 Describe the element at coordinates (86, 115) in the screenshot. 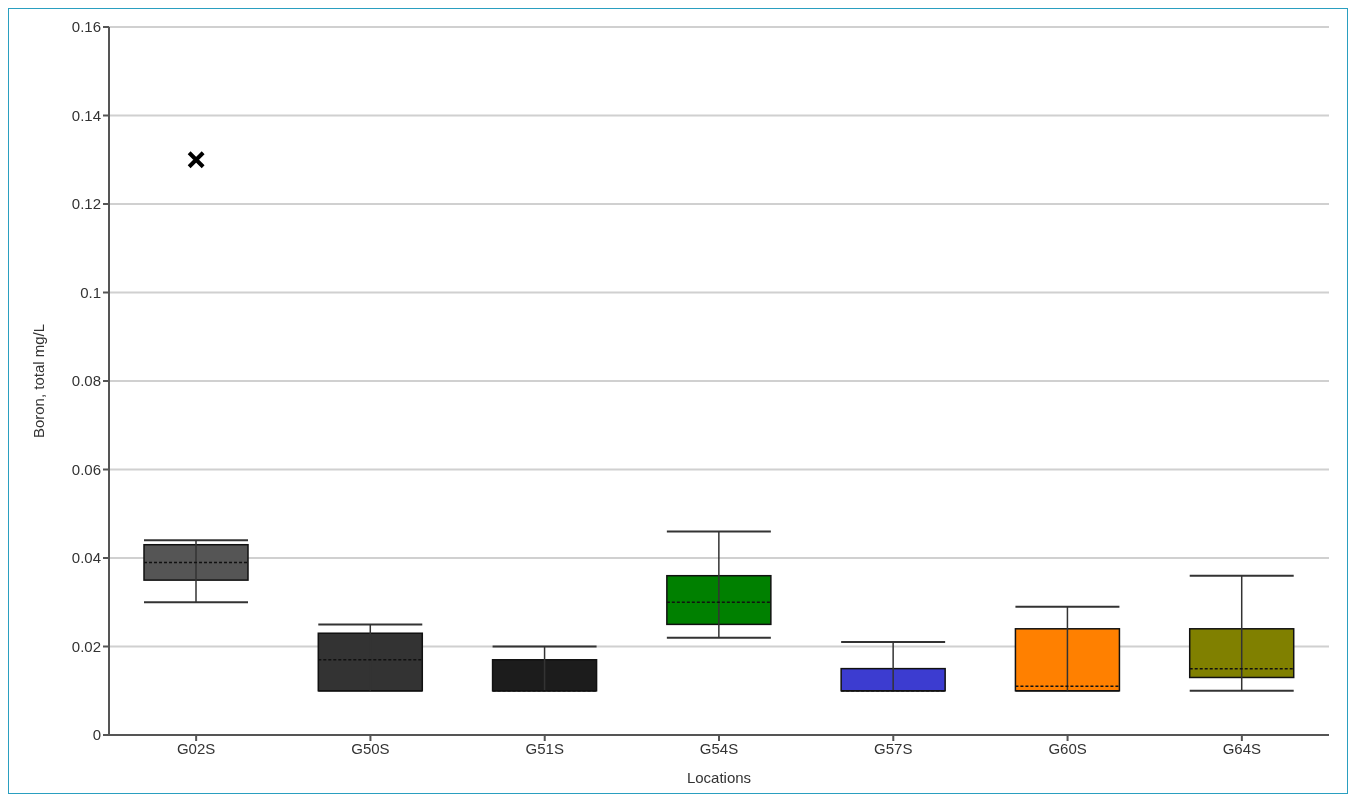

I see `y-tick-label: 0.14` at that location.